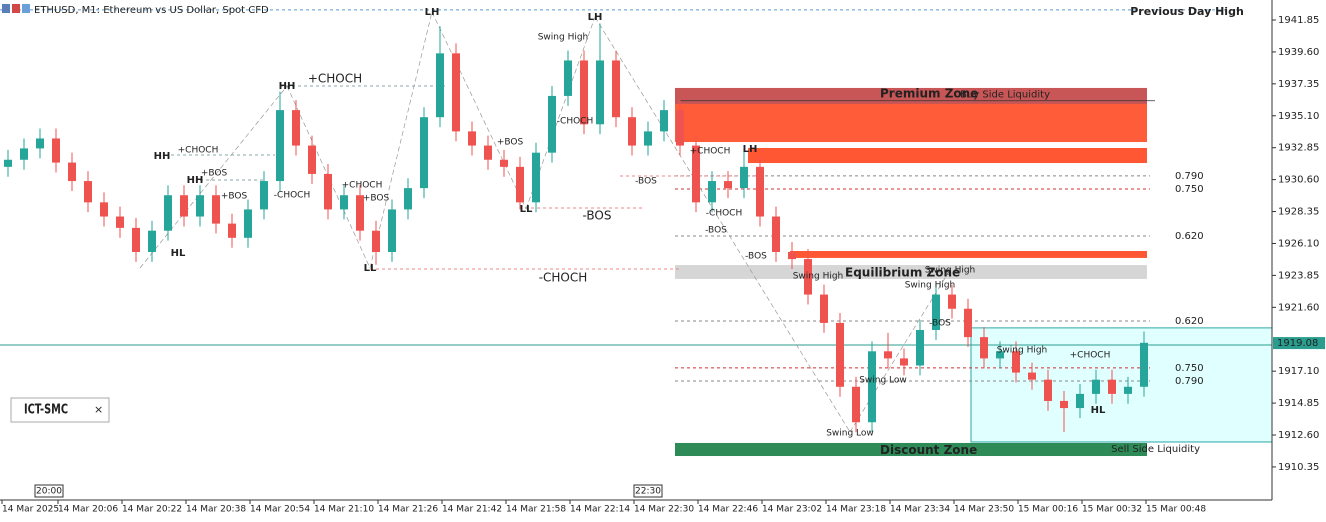 The image size is (1326, 522). I want to click on annotation: LL, so click(370, 268).